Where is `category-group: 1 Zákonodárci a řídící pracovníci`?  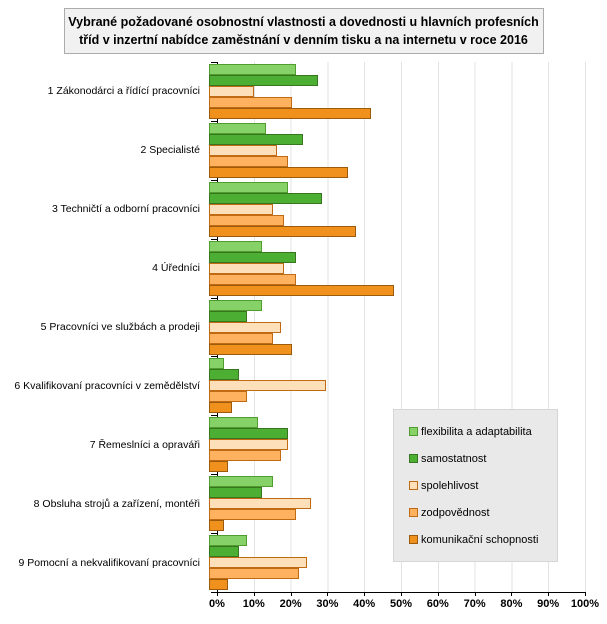 category-group: 1 Zákonodárci a řídící pracovníci is located at coordinates (293, 91).